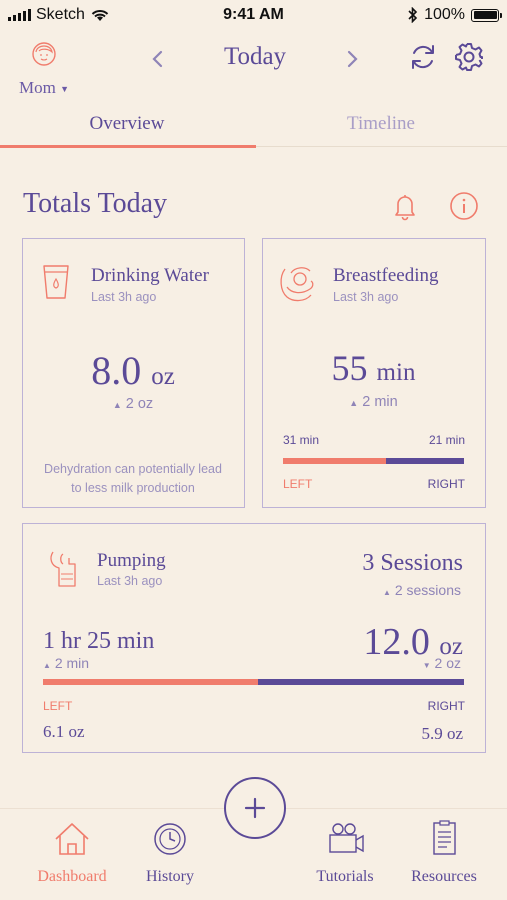  What do you see at coordinates (425, 461) in the screenshot?
I see `breastfeeding-right-bar` at bounding box center [425, 461].